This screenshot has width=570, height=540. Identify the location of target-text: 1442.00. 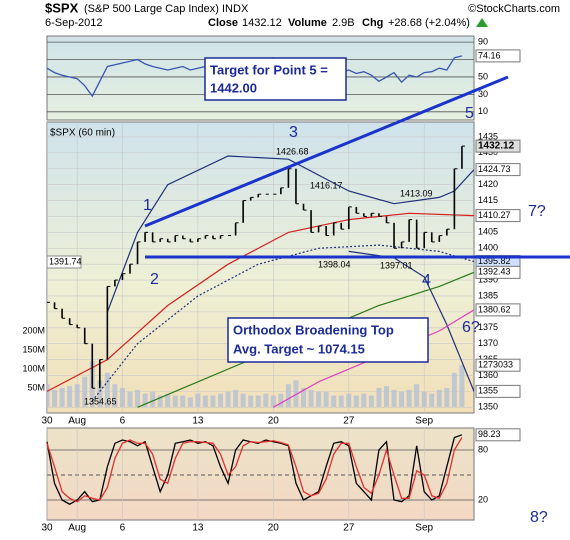
(233, 87).